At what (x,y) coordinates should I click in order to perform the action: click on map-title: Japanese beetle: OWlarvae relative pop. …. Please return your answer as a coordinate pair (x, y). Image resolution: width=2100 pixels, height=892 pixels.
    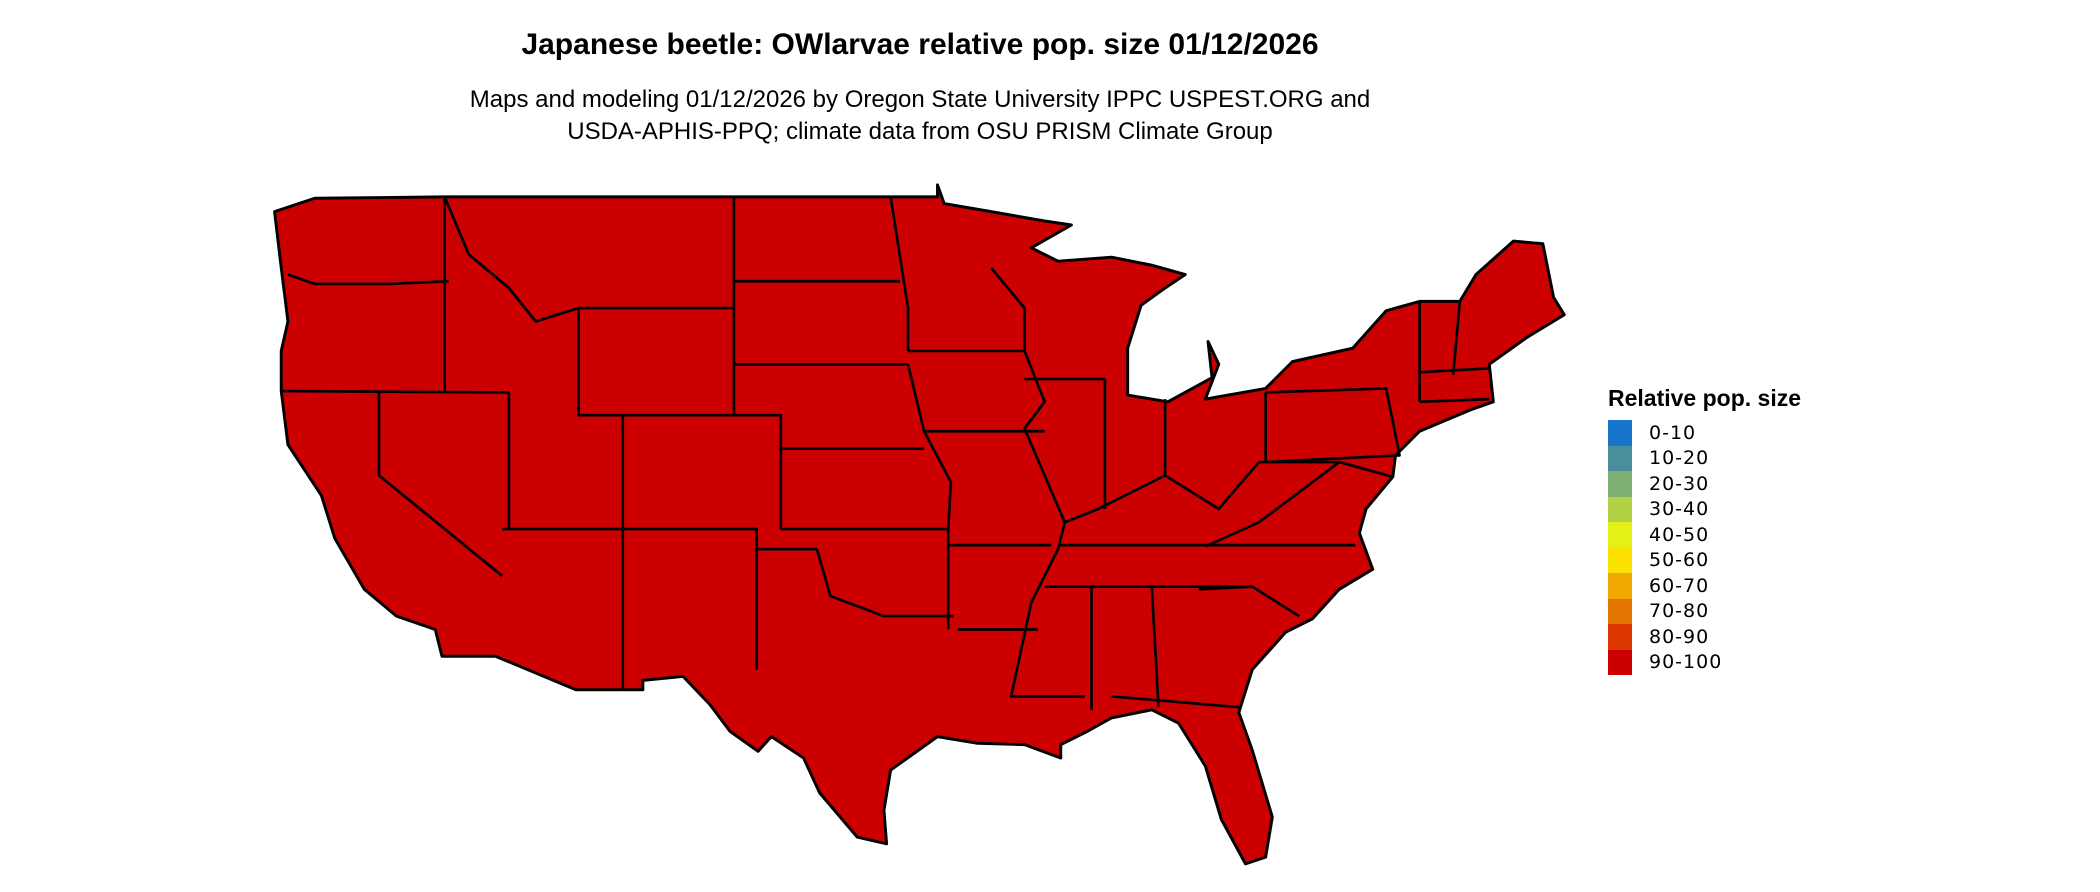
    Looking at the image, I should click on (920, 44).